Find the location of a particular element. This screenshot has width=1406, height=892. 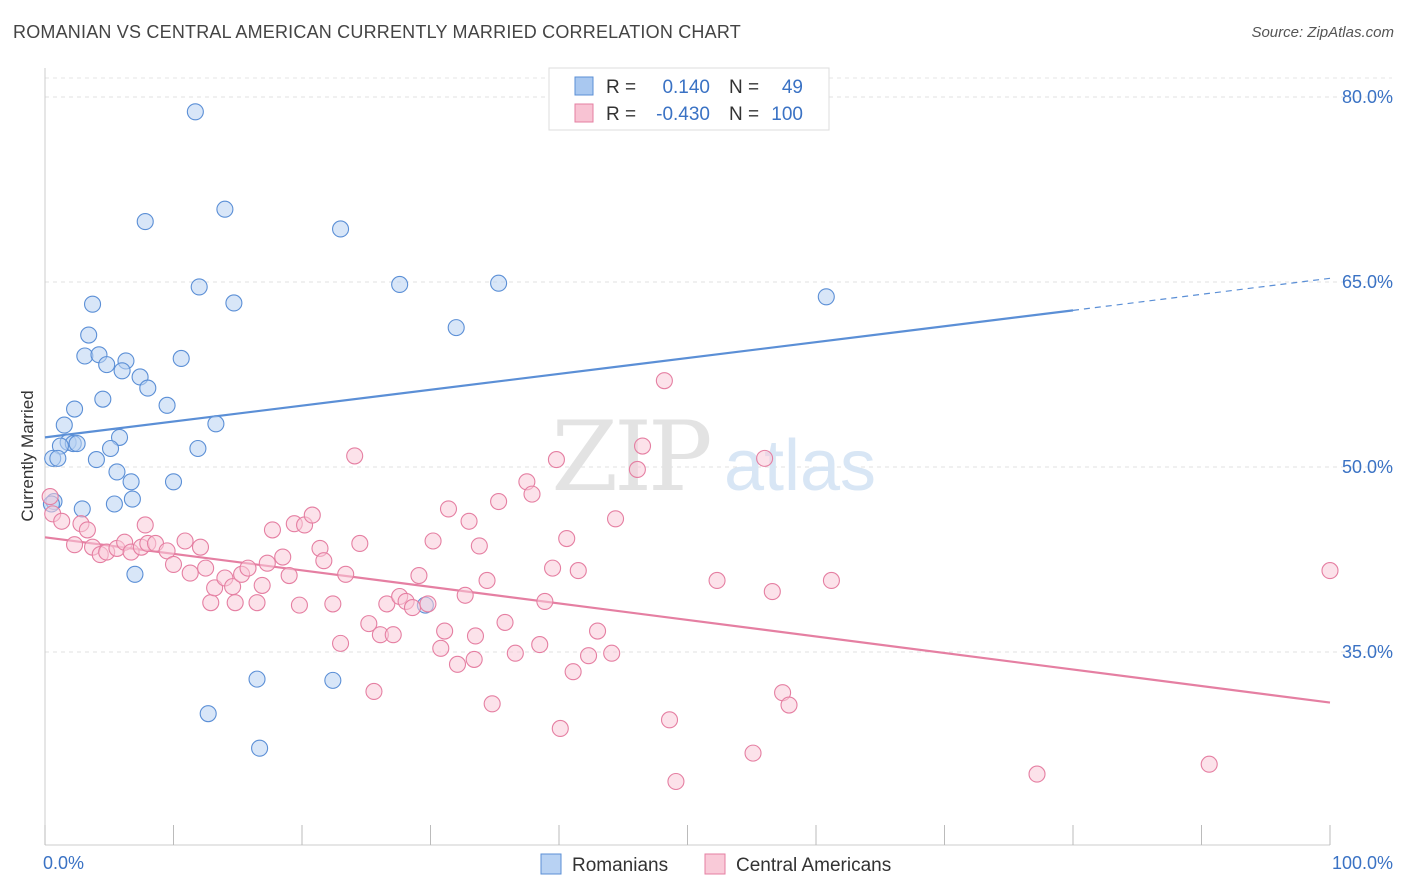

y-tick-label: 50.0% is located at coordinates (1367, 467).